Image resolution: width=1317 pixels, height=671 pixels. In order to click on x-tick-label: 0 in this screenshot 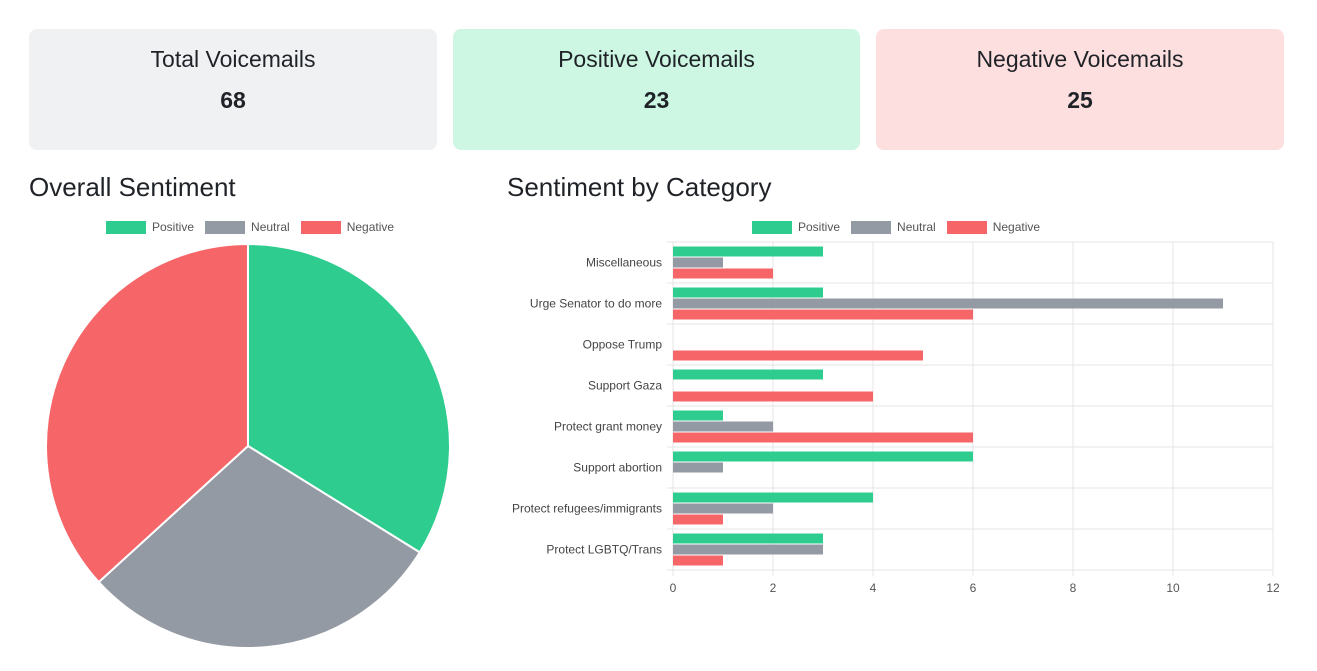, I will do `click(673, 588)`.